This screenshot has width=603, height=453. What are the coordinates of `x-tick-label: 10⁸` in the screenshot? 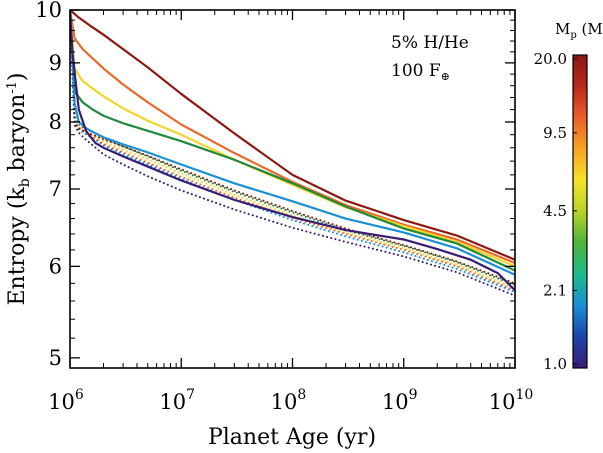 It's located at (289, 400).